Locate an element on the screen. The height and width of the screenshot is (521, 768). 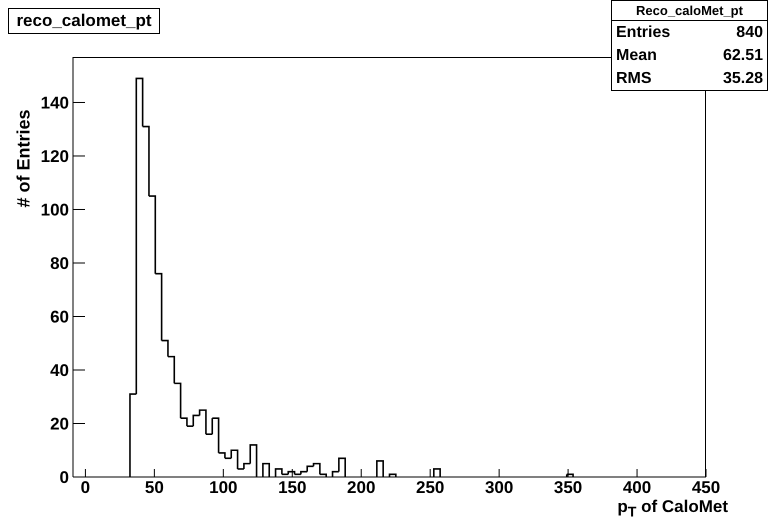
y-tick-label: 80 is located at coordinates (59, 264).